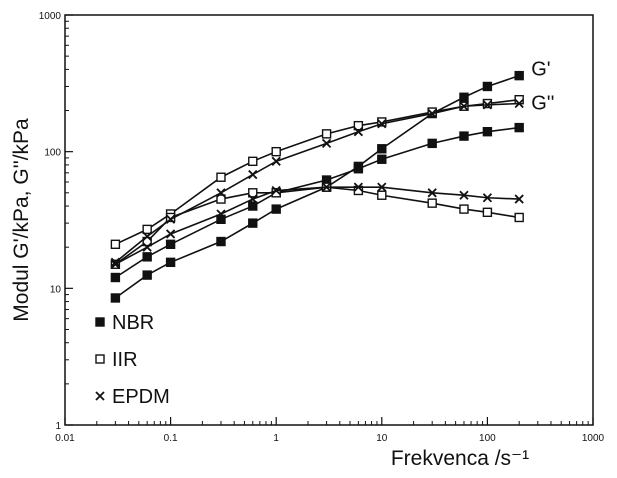 The width and height of the screenshot is (617, 478). Describe the element at coordinates (21, 220) in the screenshot. I see `y-axis-label: Modul G'/kPa, G''/kPa` at that location.